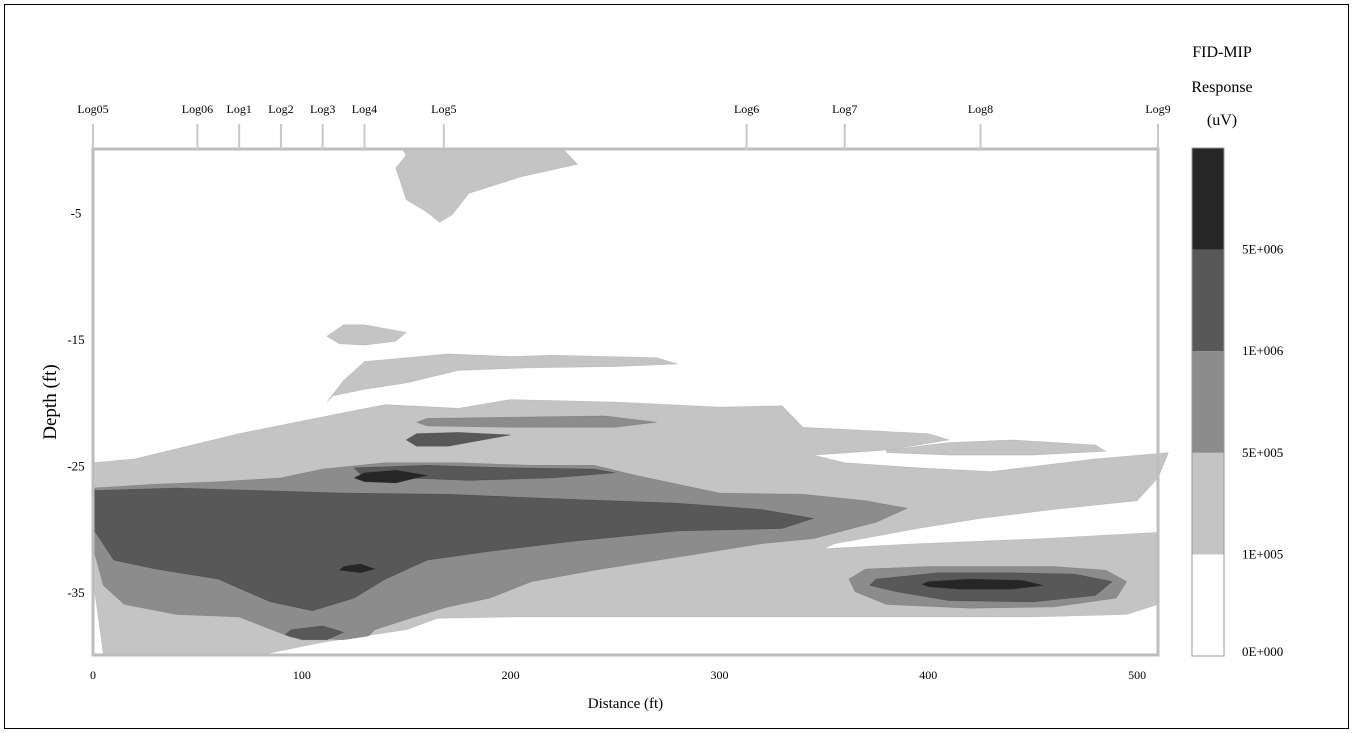 This screenshot has height=733, width=1355. I want to click on colorbar-border, so click(1208, 402).